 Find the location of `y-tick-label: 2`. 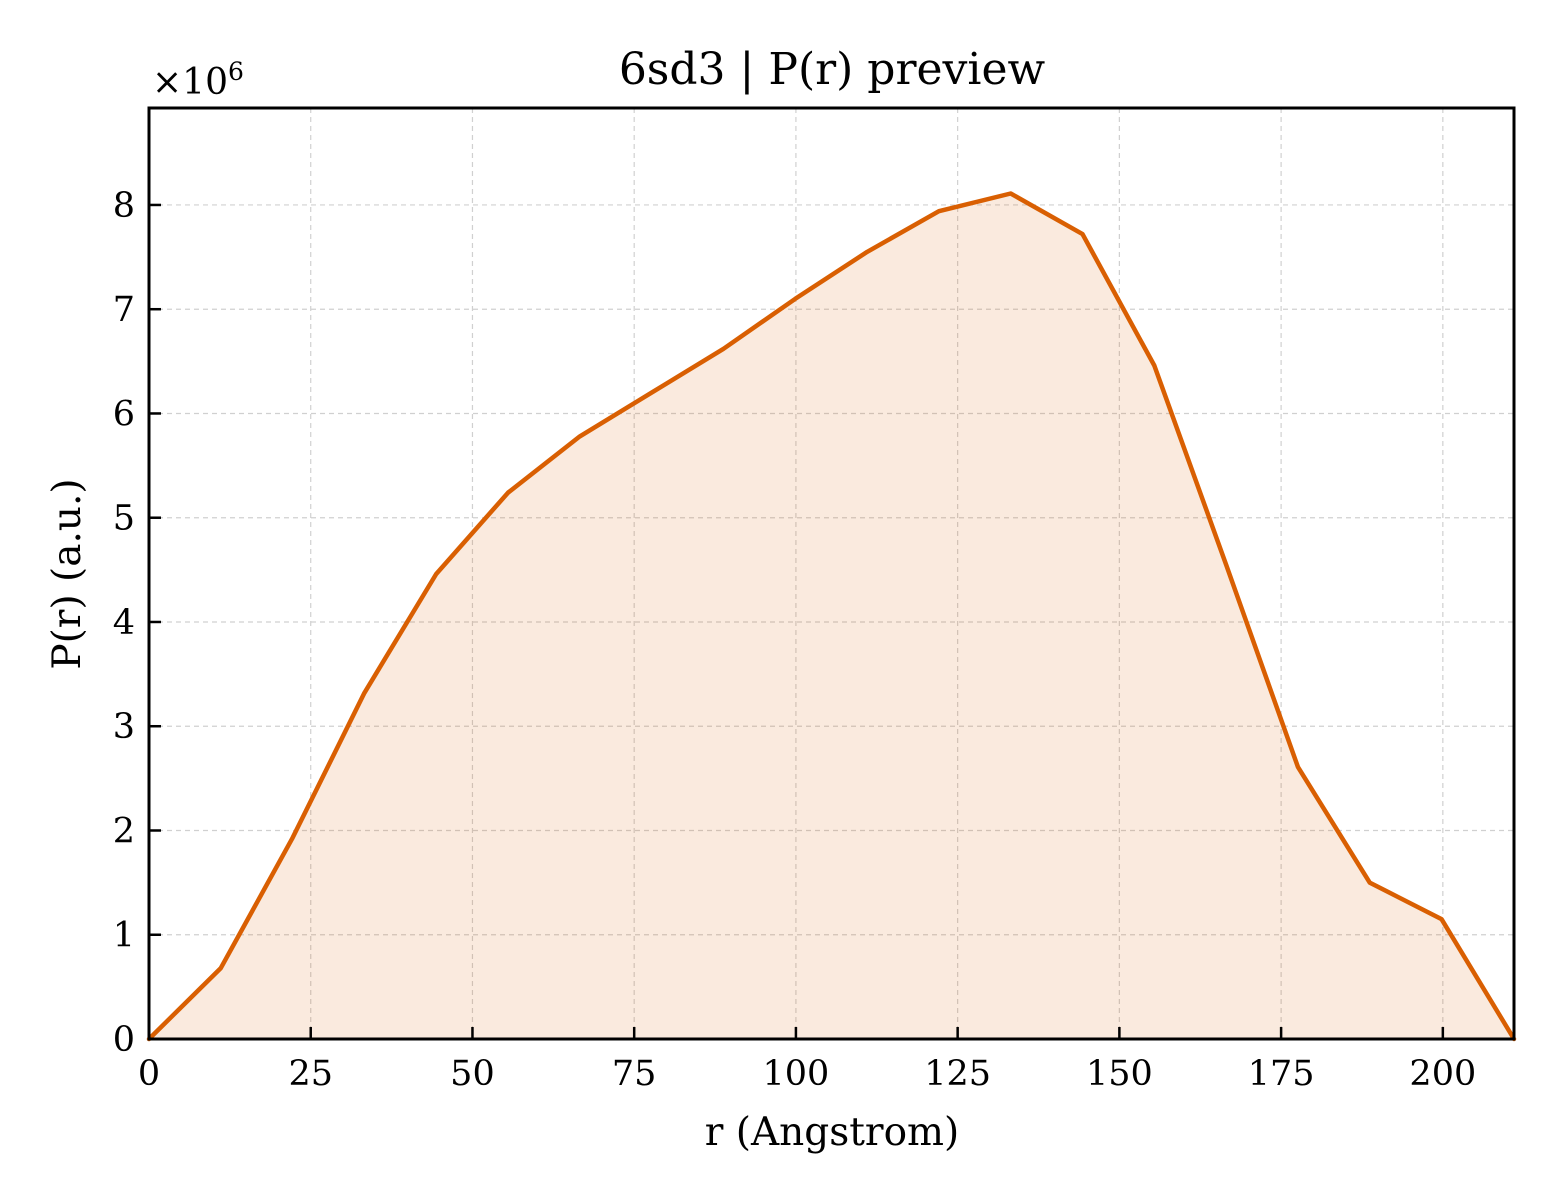

y-tick-label: 2 is located at coordinates (124, 831).